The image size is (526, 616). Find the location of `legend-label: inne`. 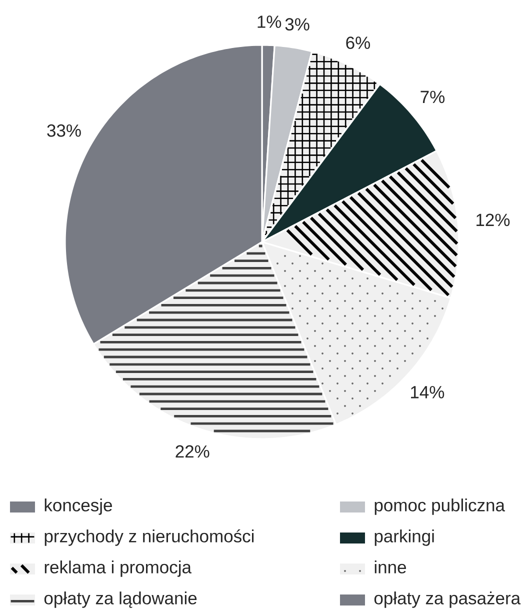

legend-label: inne is located at coordinates (390, 567).